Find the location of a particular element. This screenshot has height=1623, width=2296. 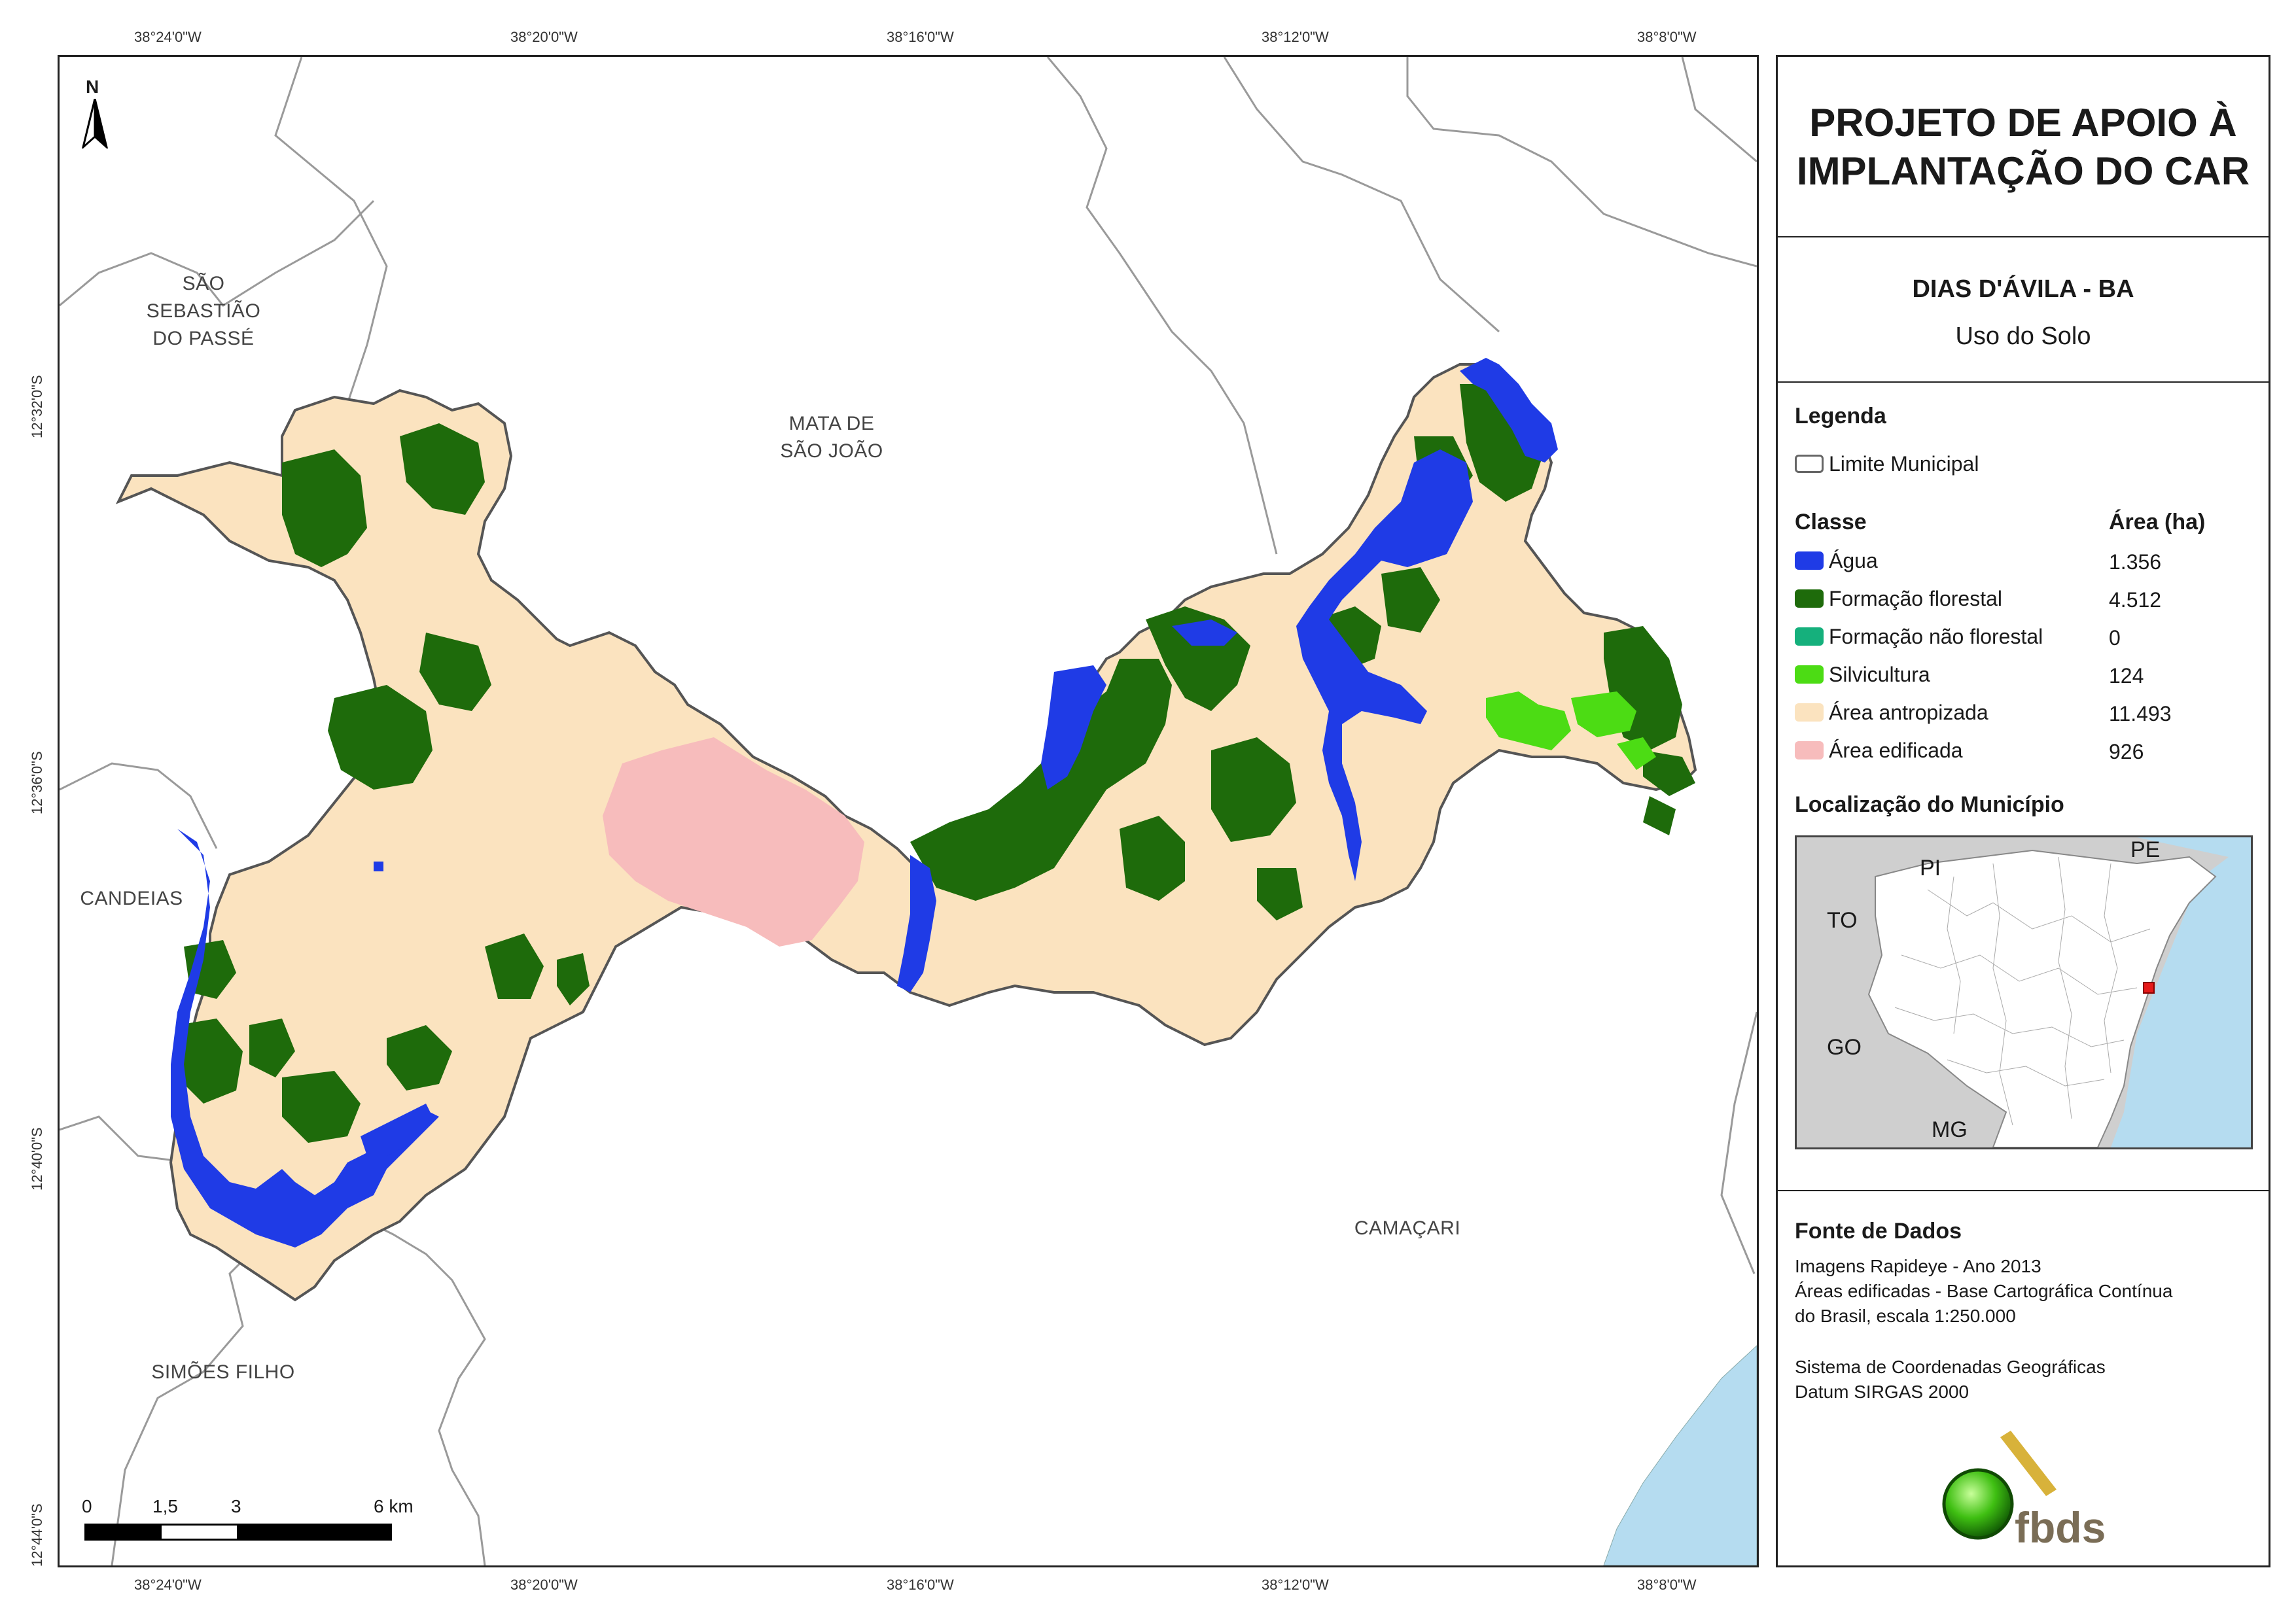

coord-left-2: 12°36'0"S is located at coordinates (37, 783).